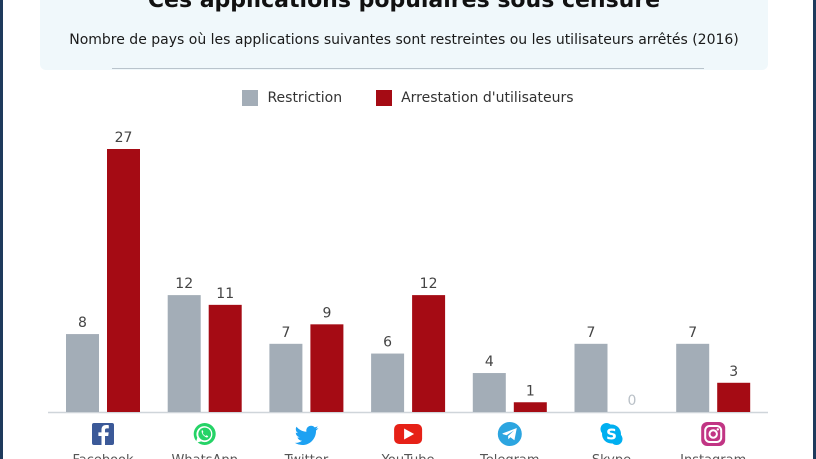 This screenshot has width=816, height=459. Describe the element at coordinates (103, 456) in the screenshot. I see `tick-label-facebook: Facebook` at that location.